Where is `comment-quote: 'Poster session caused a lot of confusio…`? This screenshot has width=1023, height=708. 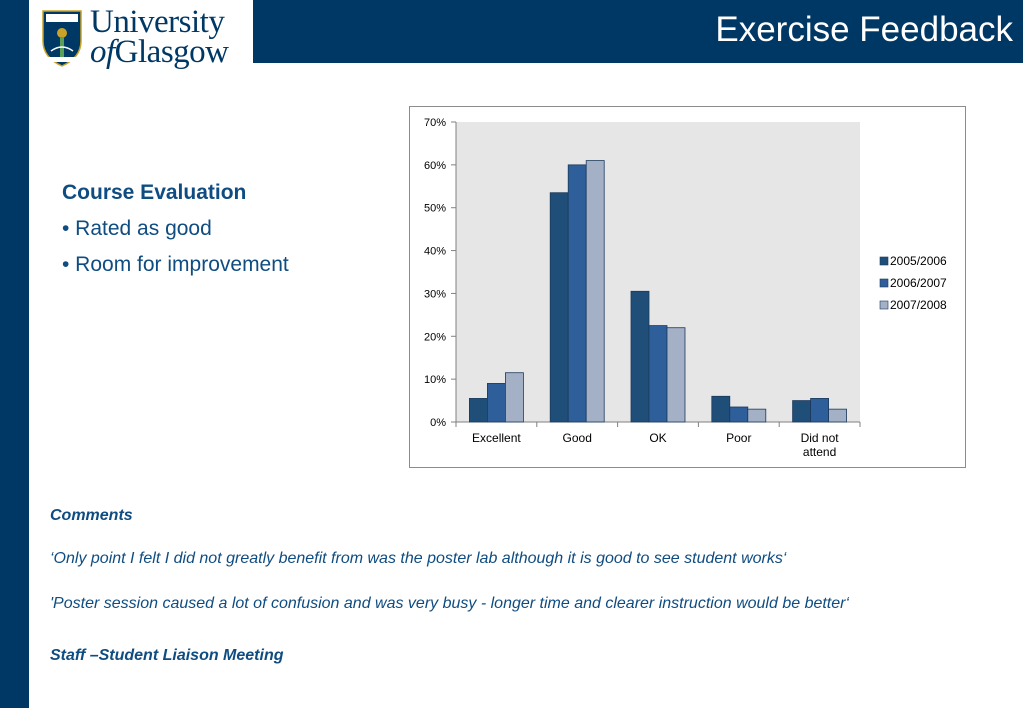
comment-quote: 'Poster session caused a lot of confusio… is located at coordinates (450, 603).